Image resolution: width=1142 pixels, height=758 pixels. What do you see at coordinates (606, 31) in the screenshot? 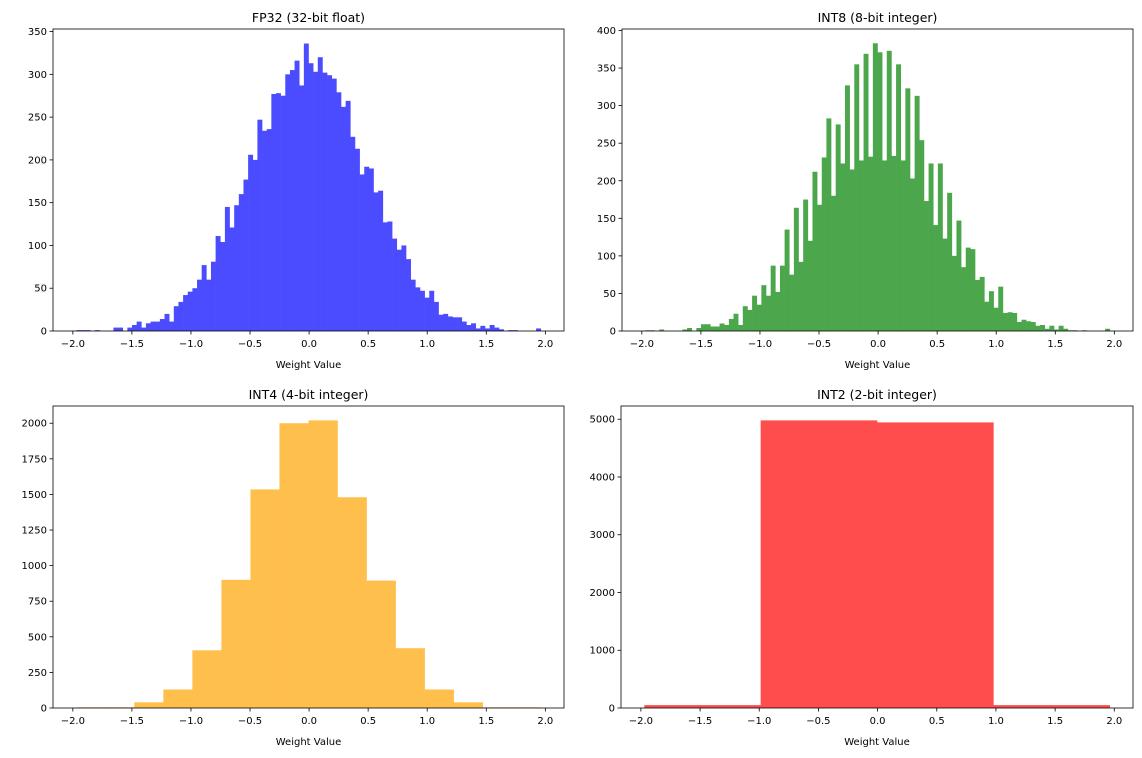
I see `y-tick-label: 400` at bounding box center [606, 31].